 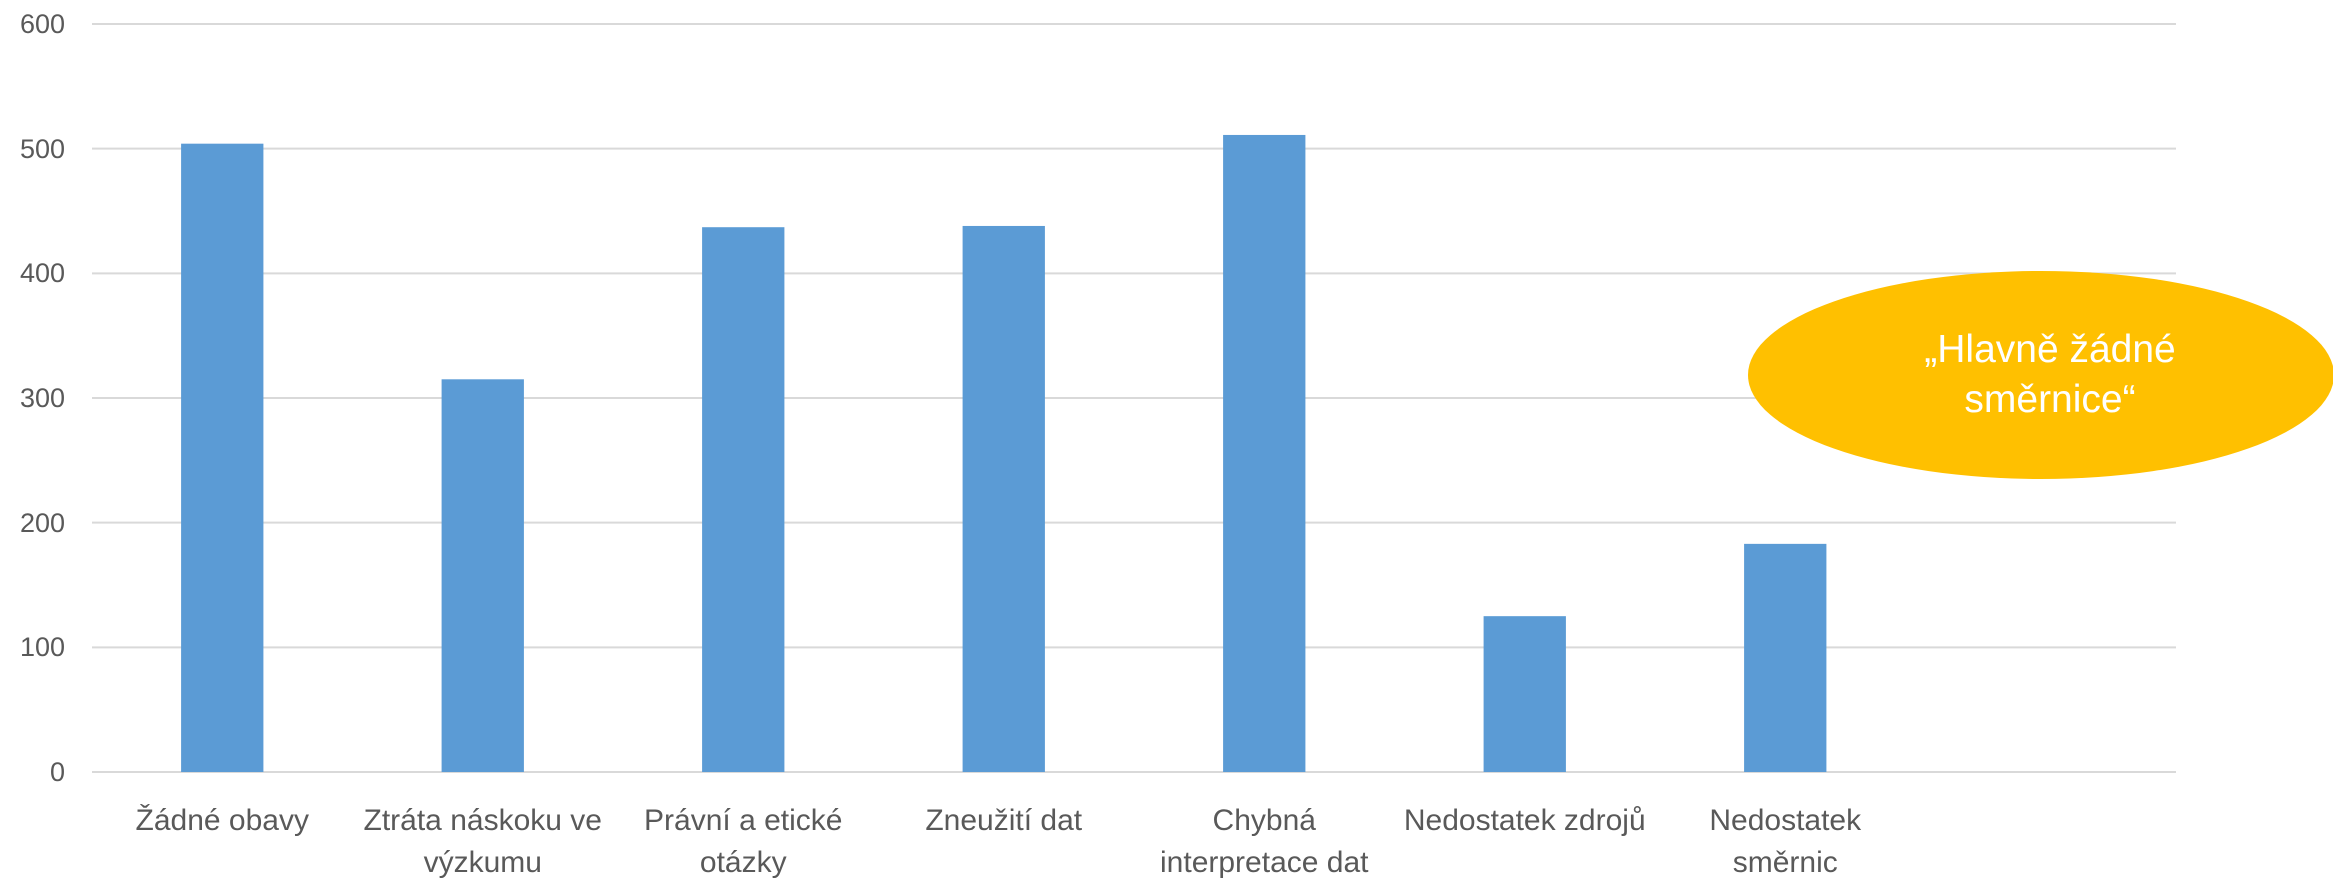 I want to click on annotation-bubble, so click(x=2040, y=375).